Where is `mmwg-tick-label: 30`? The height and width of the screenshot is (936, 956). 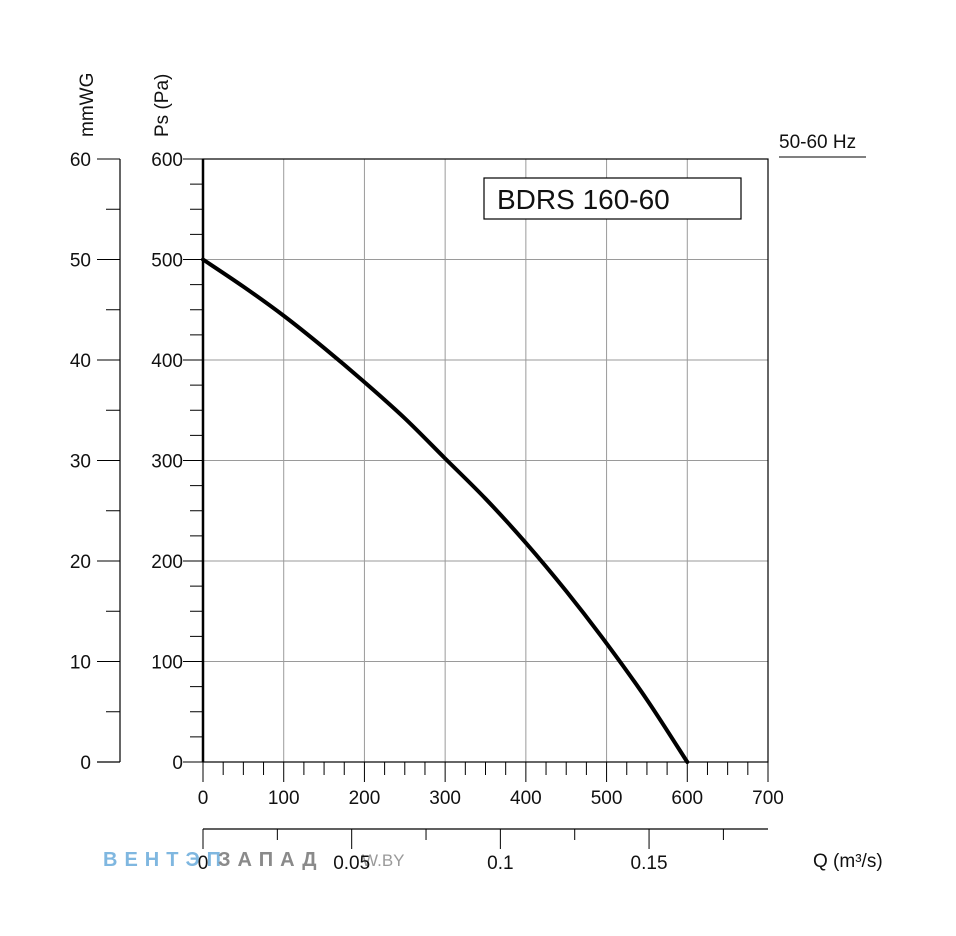 mmwg-tick-label: 30 is located at coordinates (80, 462).